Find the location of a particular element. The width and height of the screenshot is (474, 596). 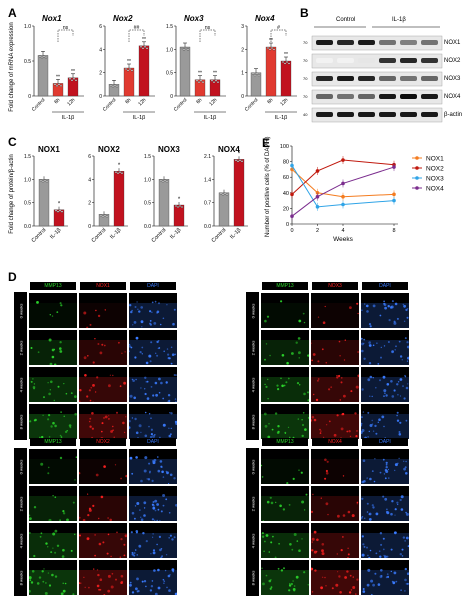

chart-a-ytick-label-3-0: 0 is located at coordinates (242, 97).